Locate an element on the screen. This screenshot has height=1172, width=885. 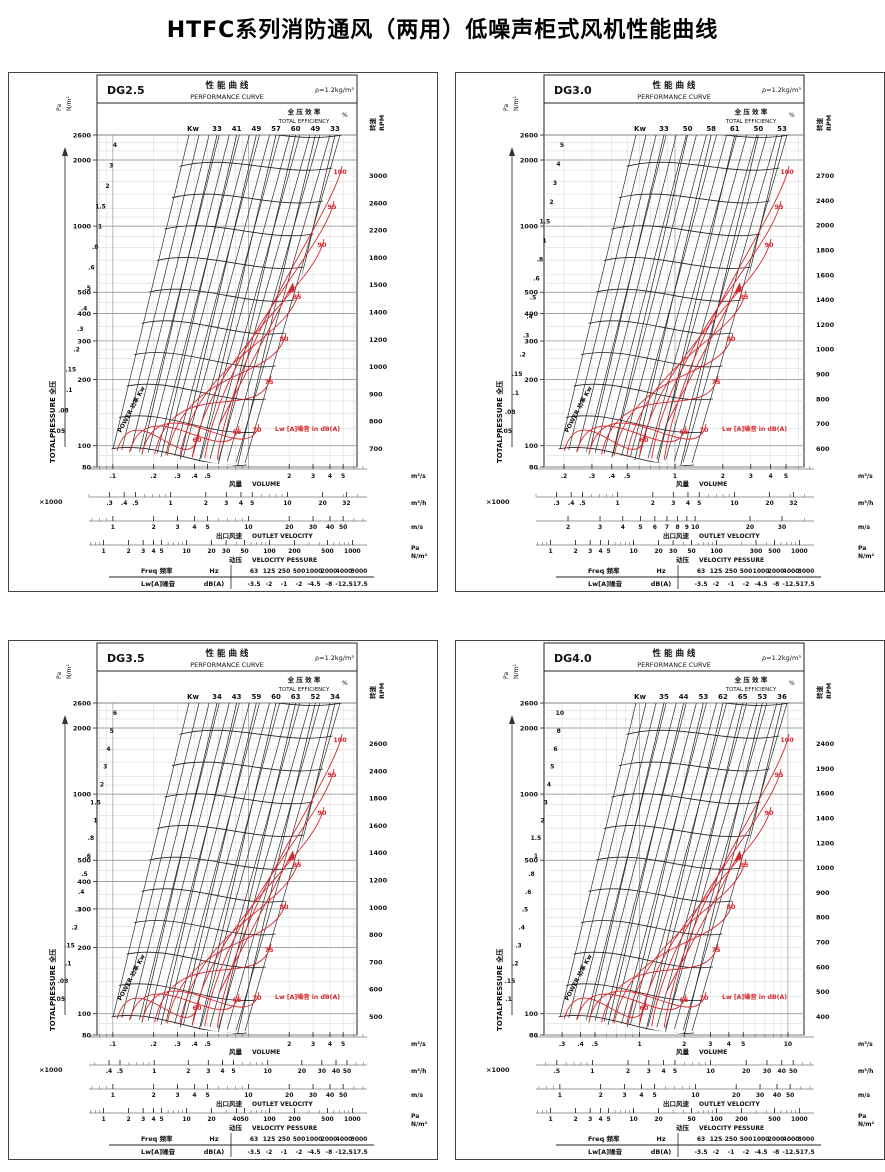
power-value: .15 is located at coordinates (69, 945).